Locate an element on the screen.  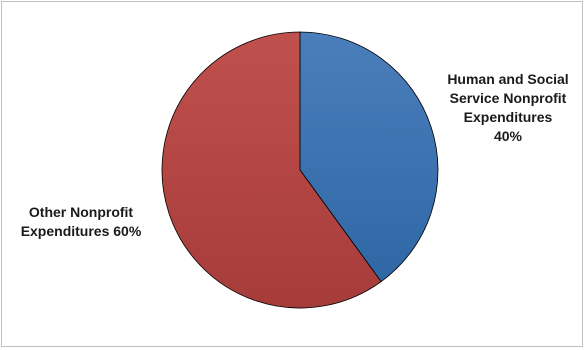
slice-label-line: Expenditures is located at coordinates (508, 117).